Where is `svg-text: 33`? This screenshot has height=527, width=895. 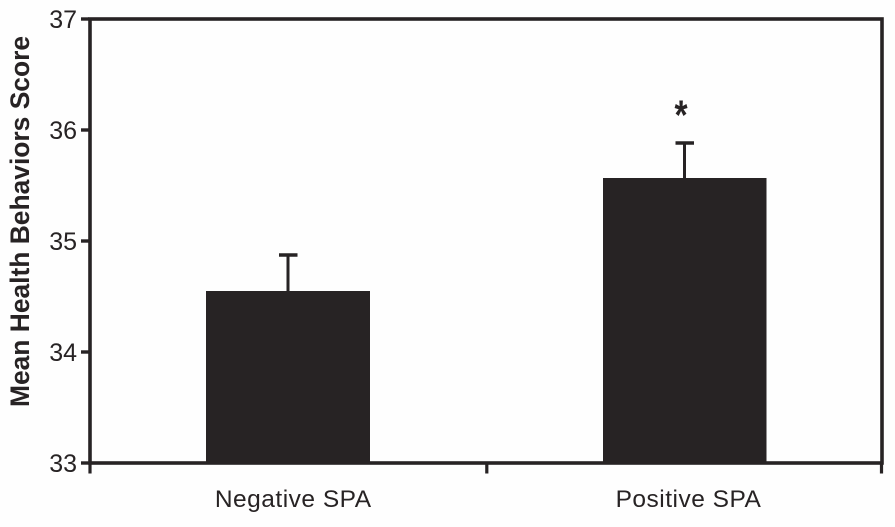
svg-text: 33 is located at coordinates (63, 464).